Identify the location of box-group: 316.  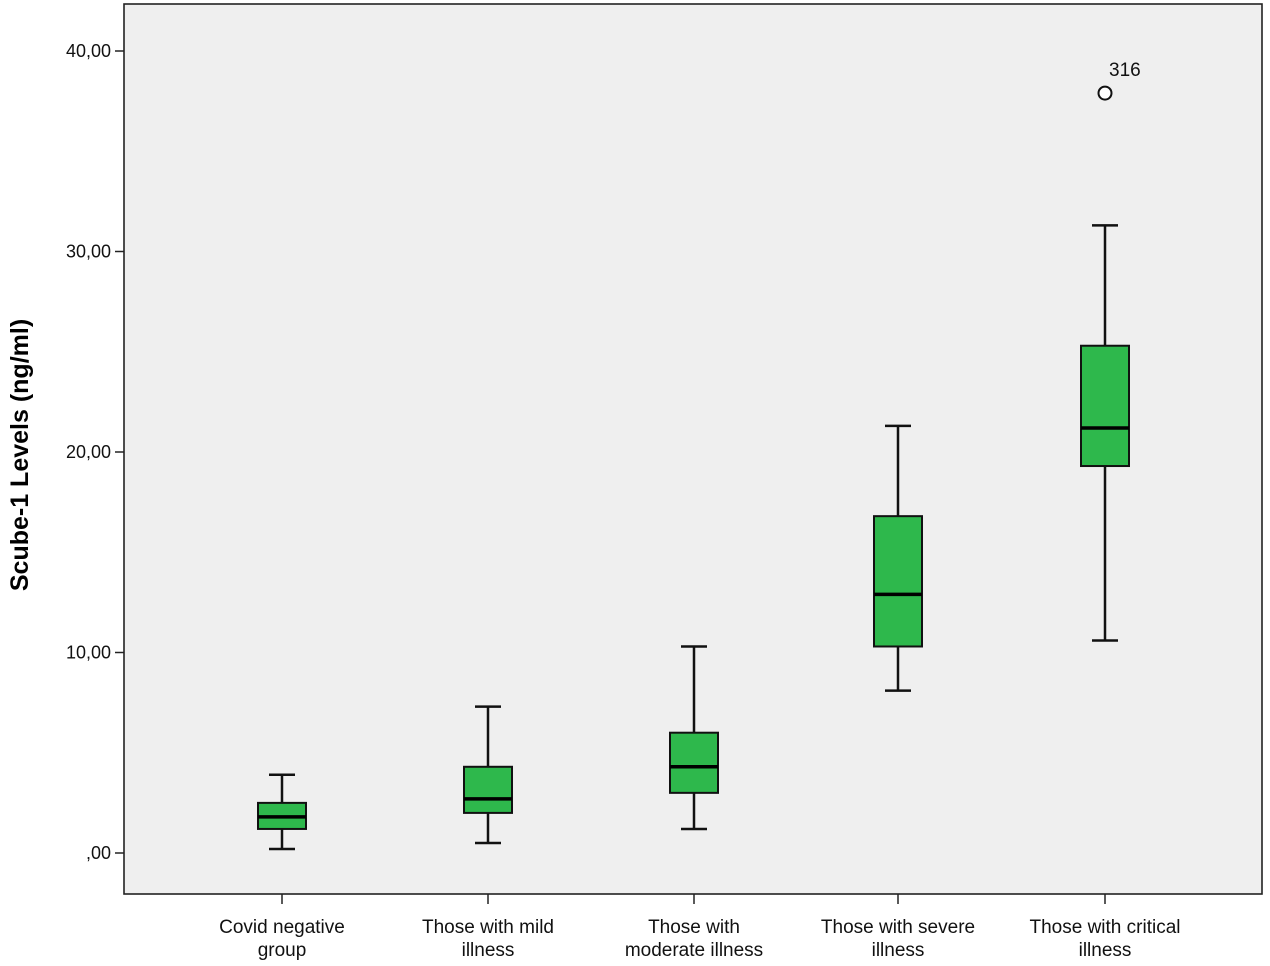
(1110, 351).